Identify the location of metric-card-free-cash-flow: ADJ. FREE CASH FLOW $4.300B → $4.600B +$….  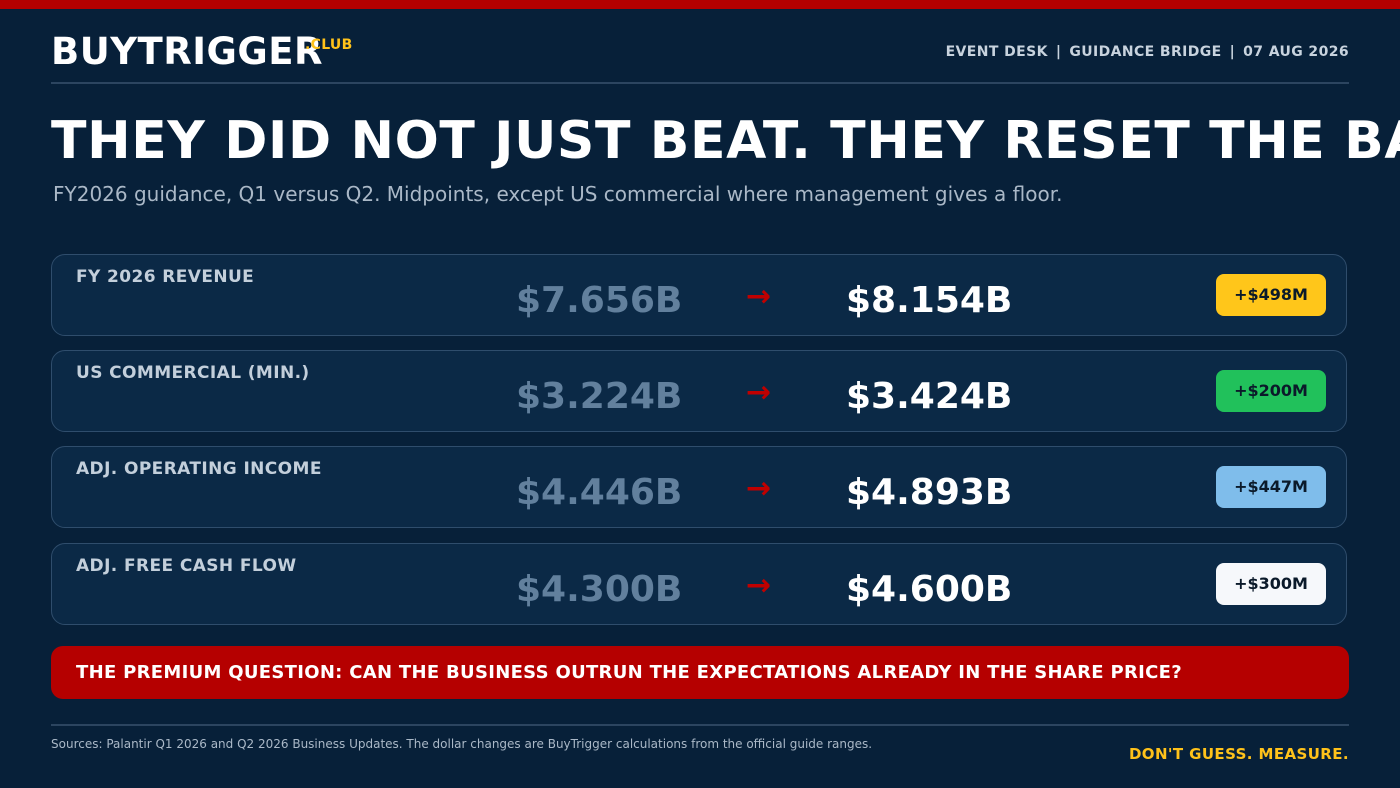
(699, 584).